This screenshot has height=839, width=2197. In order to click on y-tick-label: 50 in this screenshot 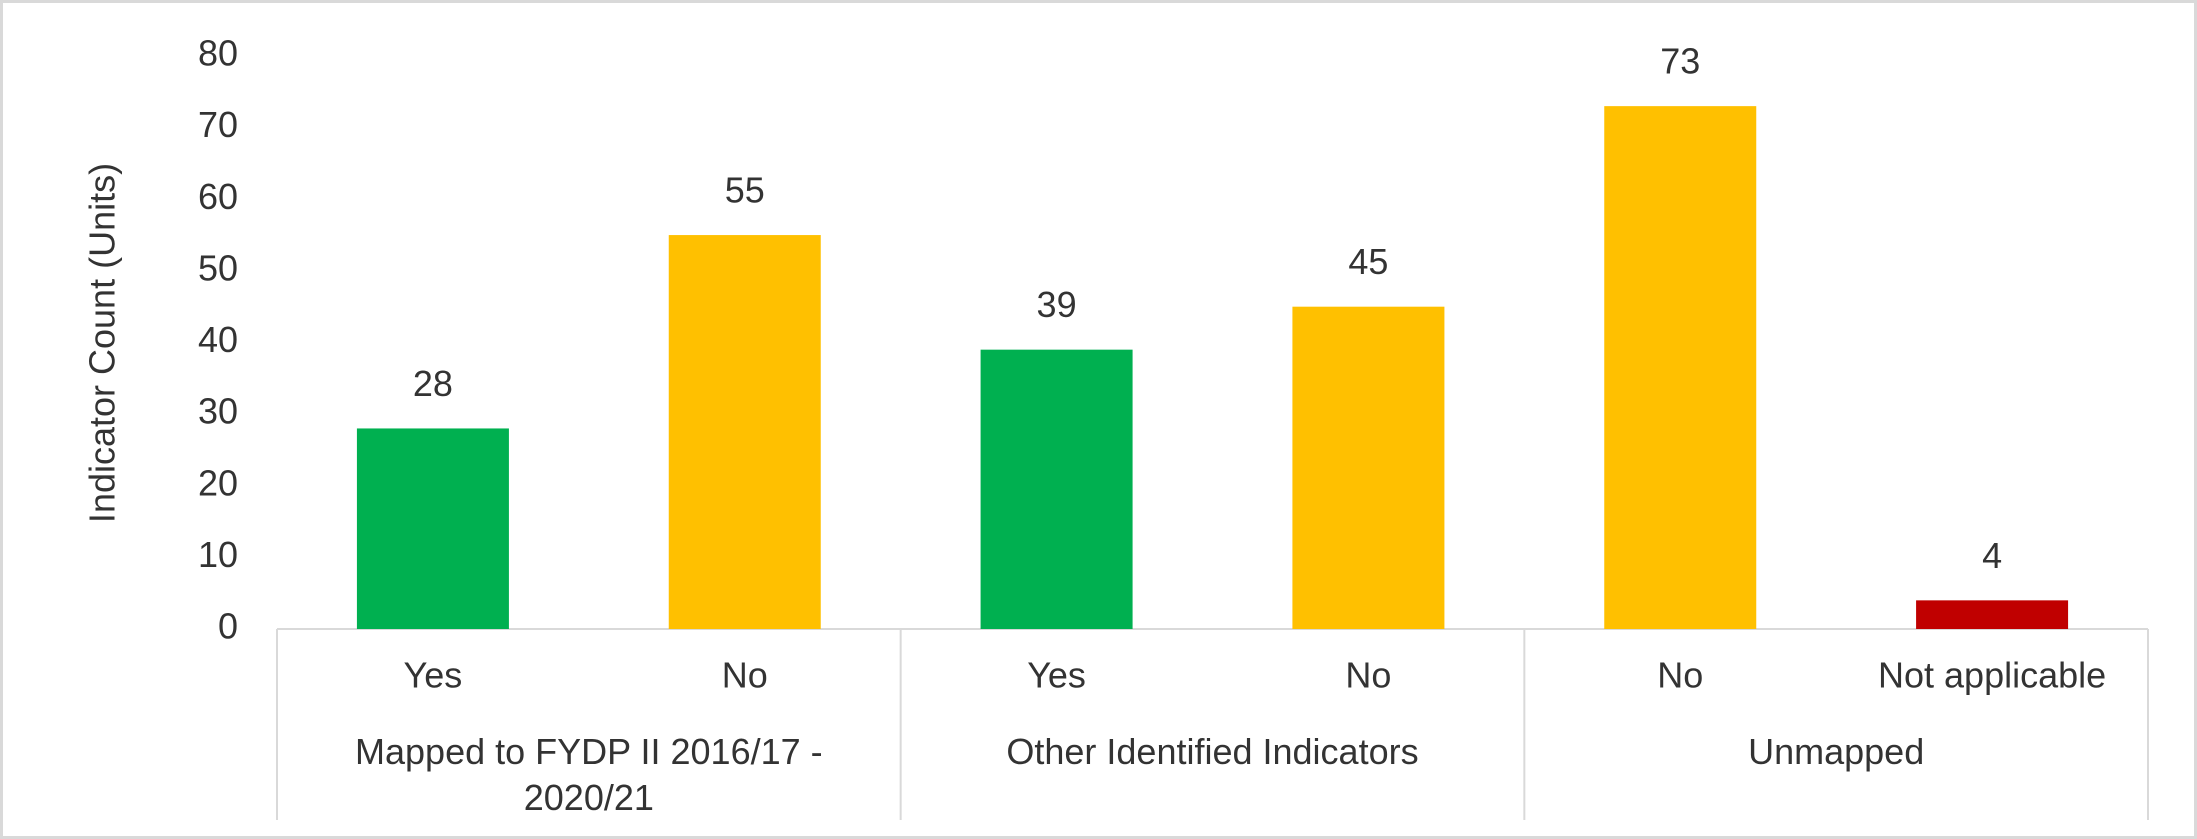, I will do `click(218, 267)`.